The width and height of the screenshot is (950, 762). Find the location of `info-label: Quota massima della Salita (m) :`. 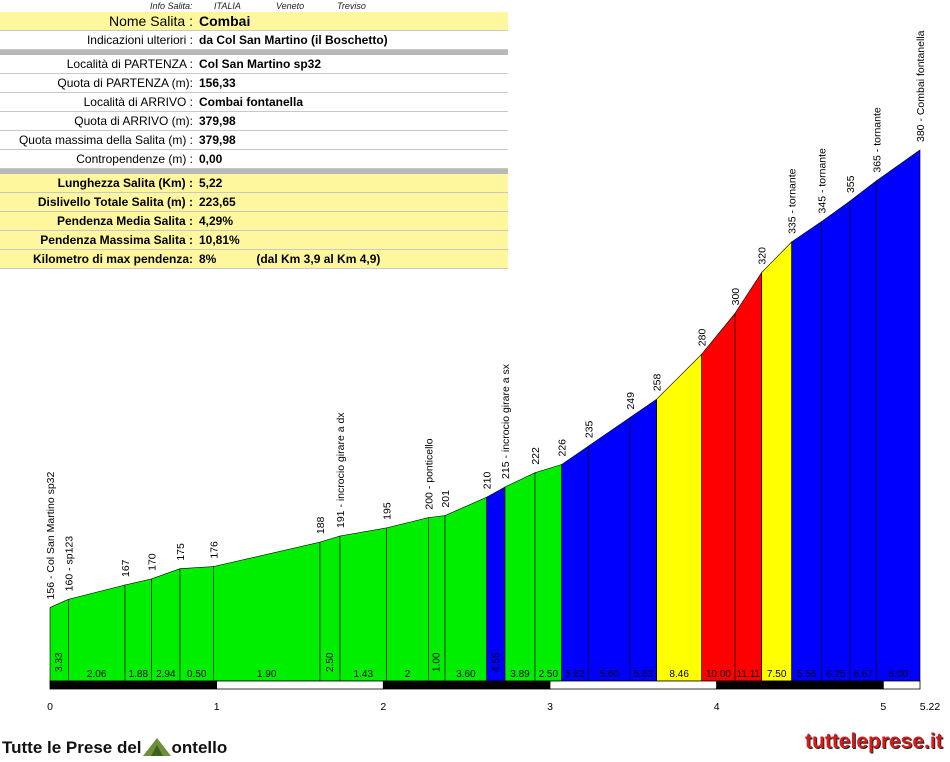

info-label: Quota massima della Salita (m) : is located at coordinates (98, 140).